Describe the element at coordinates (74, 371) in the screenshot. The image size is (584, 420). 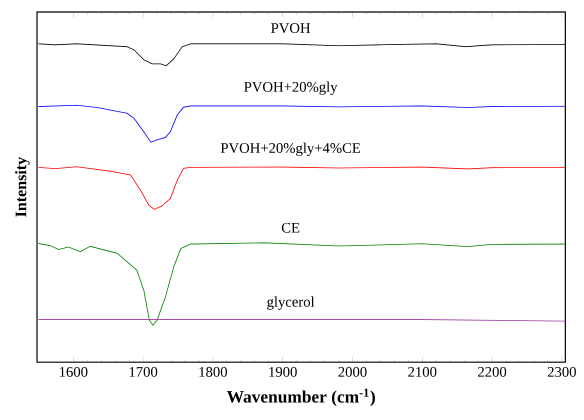
I see `x-tick-label: 1600` at that location.